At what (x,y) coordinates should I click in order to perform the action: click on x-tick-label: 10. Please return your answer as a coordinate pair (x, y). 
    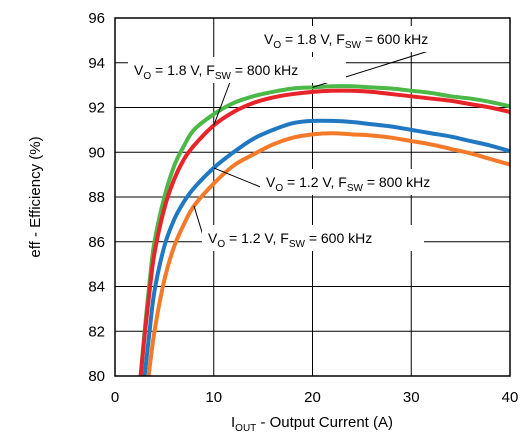
    Looking at the image, I should click on (213, 397).